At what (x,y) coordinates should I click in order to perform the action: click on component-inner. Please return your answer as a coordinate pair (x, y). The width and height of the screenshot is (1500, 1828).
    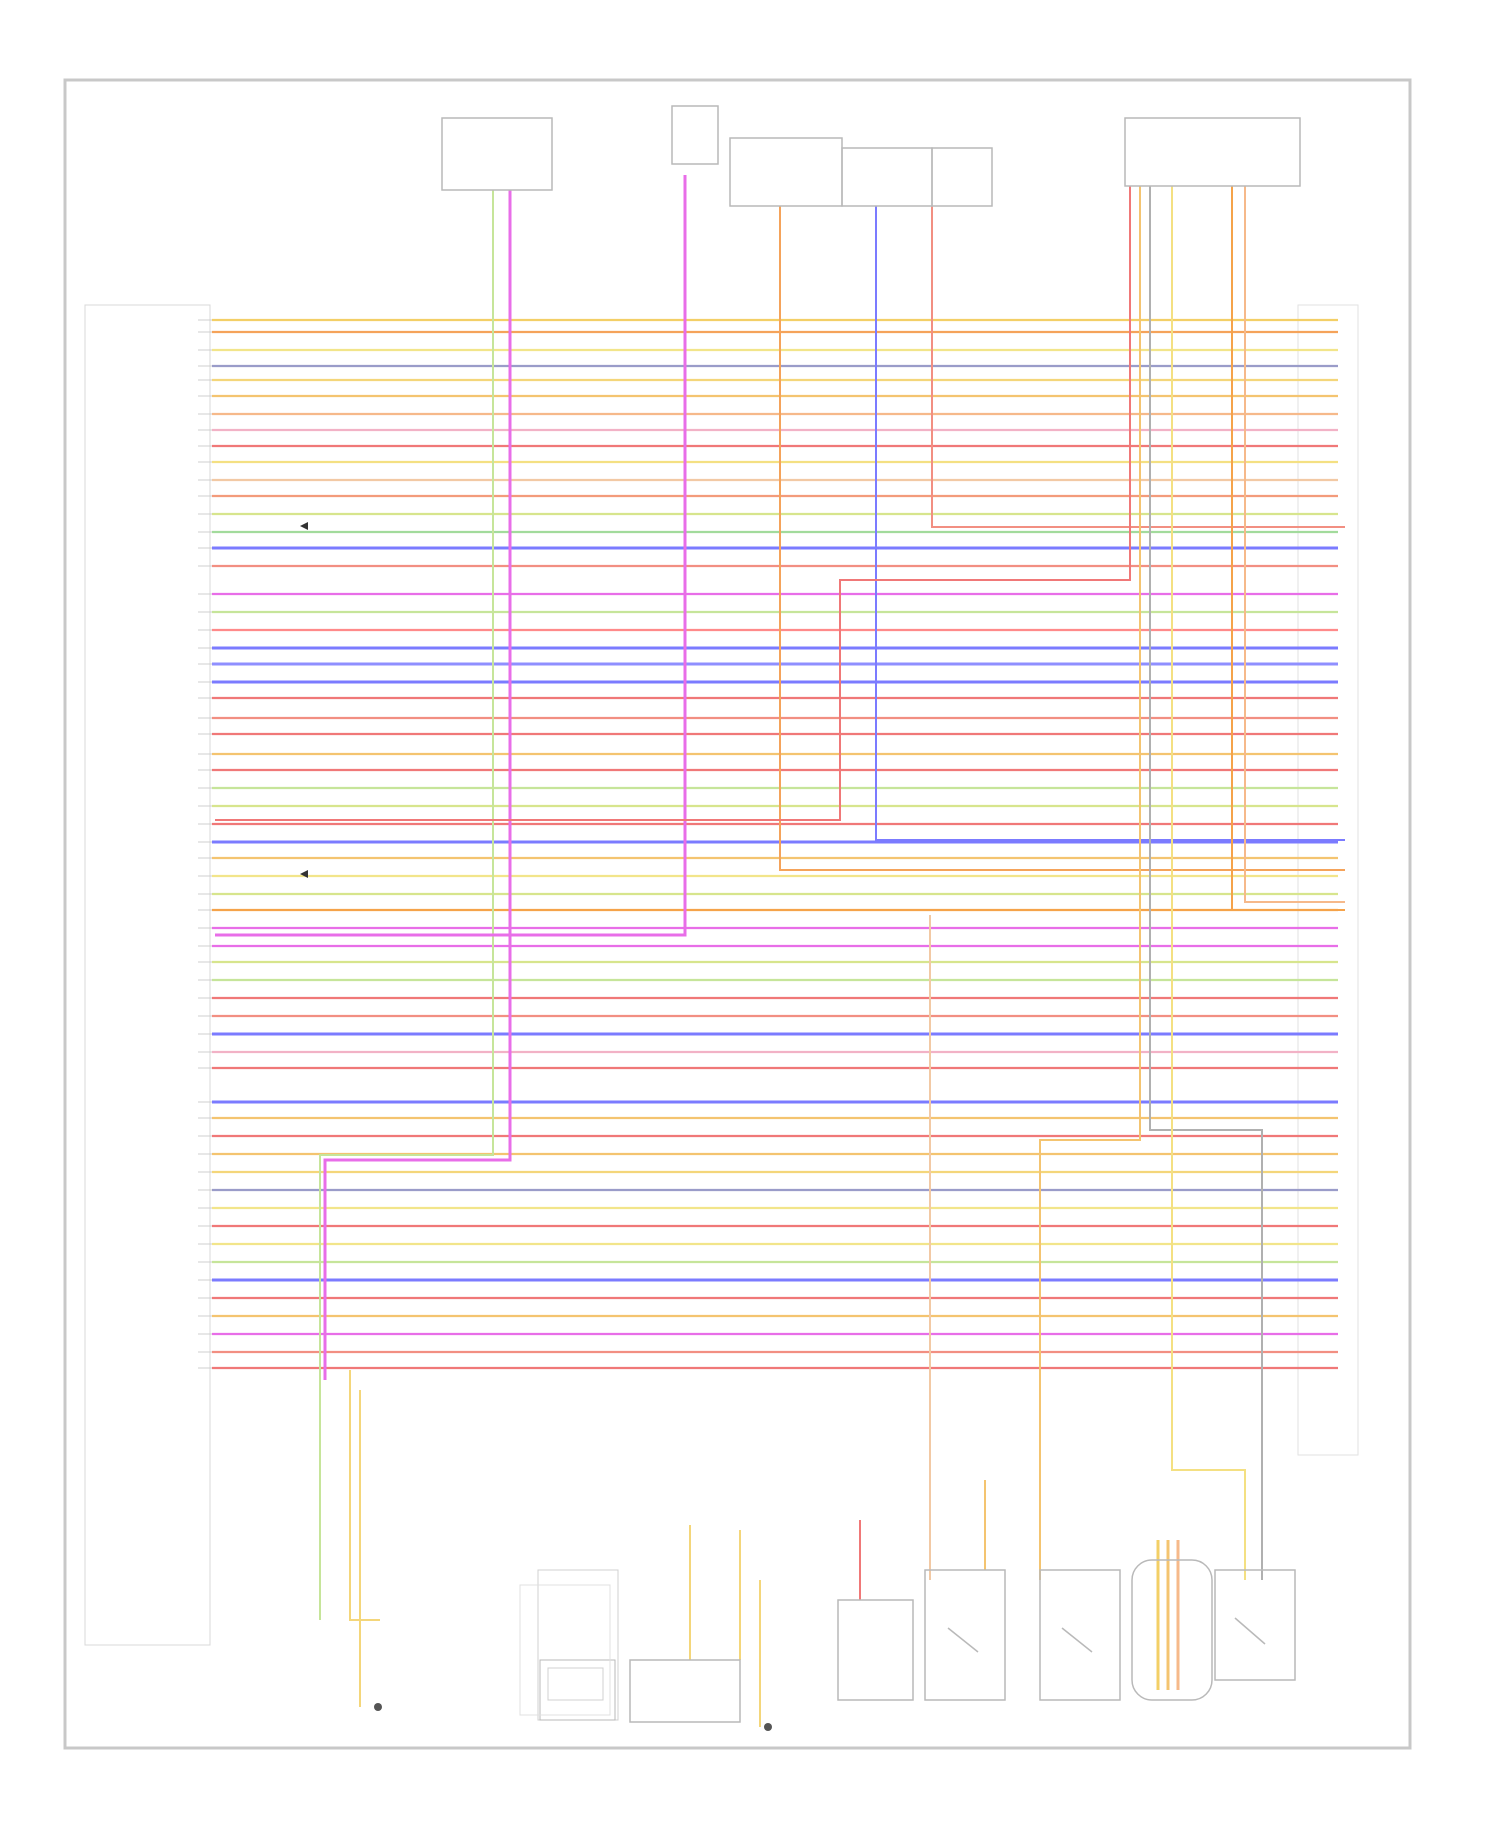
    Looking at the image, I should click on (577, 1690).